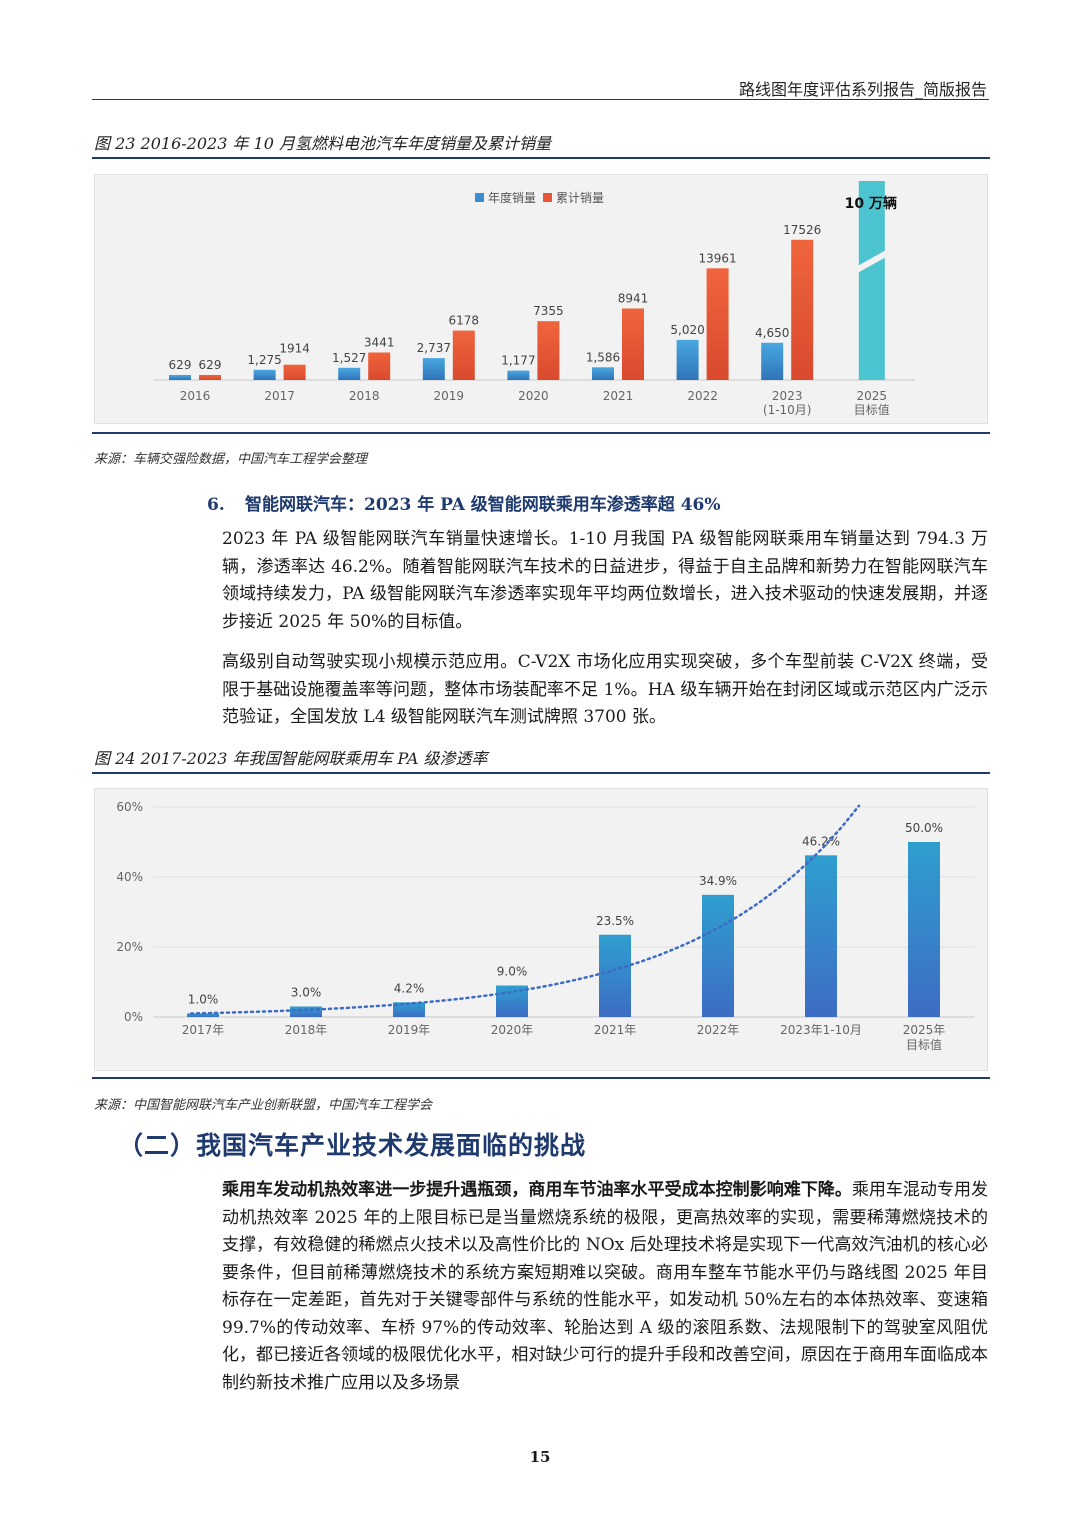  Describe the element at coordinates (718, 258) in the screenshot. I see `chart1-label-cumulative: 13961` at that location.